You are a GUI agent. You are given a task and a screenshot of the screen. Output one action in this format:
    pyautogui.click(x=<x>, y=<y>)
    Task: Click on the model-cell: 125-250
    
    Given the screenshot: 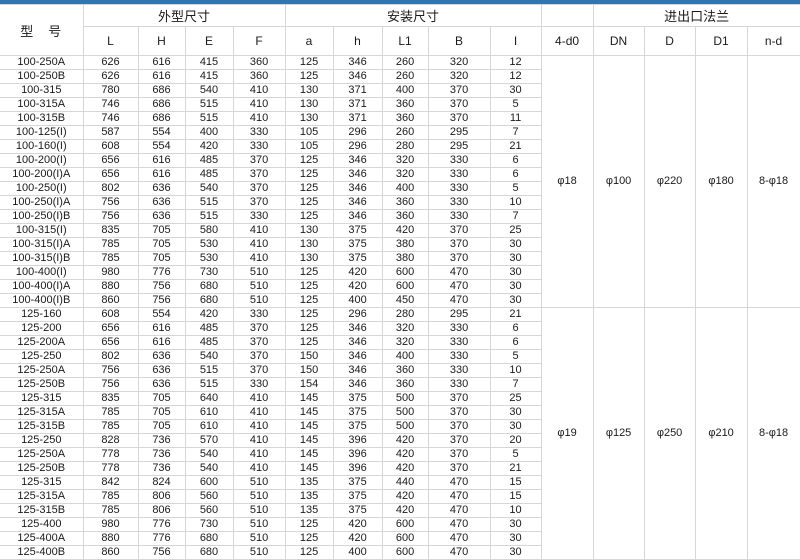 What is the action you would take?
    pyautogui.click(x=42, y=356)
    